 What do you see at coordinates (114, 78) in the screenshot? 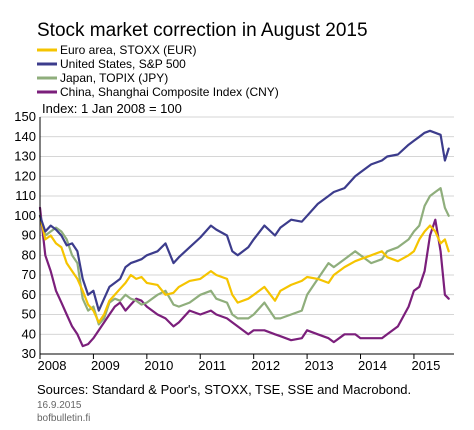
I see `legend-label-2: Japan, TOPIX (JPY)` at bounding box center [114, 78].